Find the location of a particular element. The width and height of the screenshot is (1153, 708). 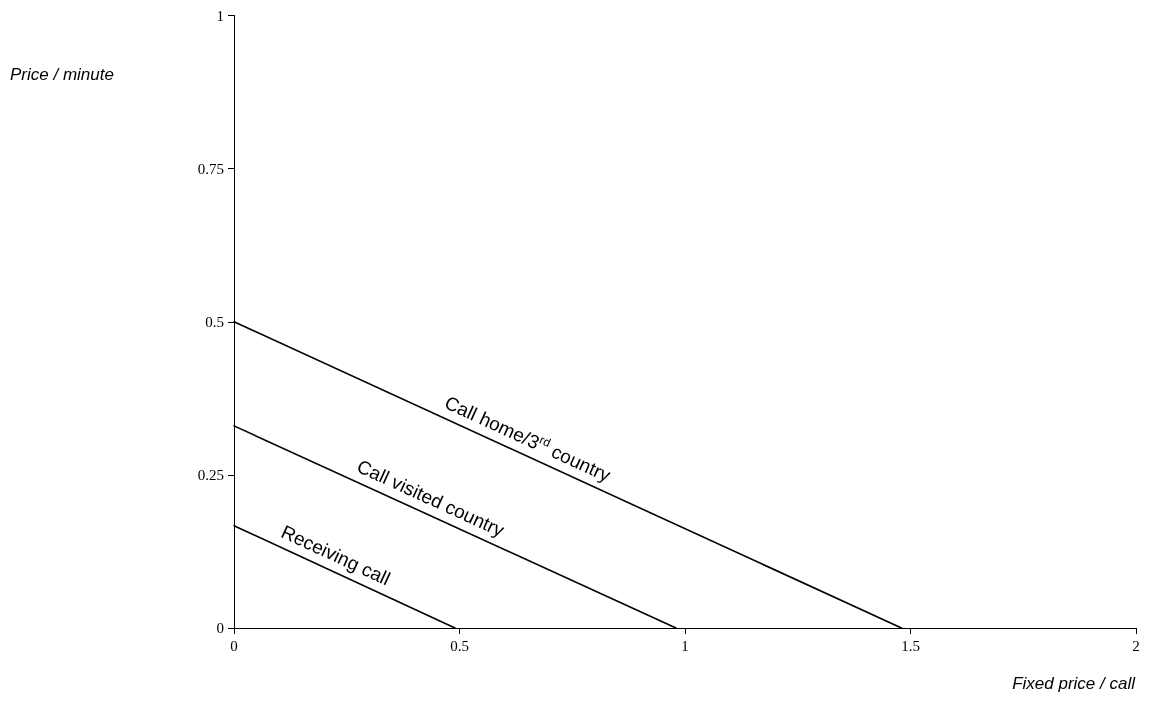

x-tick-label: 1 is located at coordinates (685, 645).